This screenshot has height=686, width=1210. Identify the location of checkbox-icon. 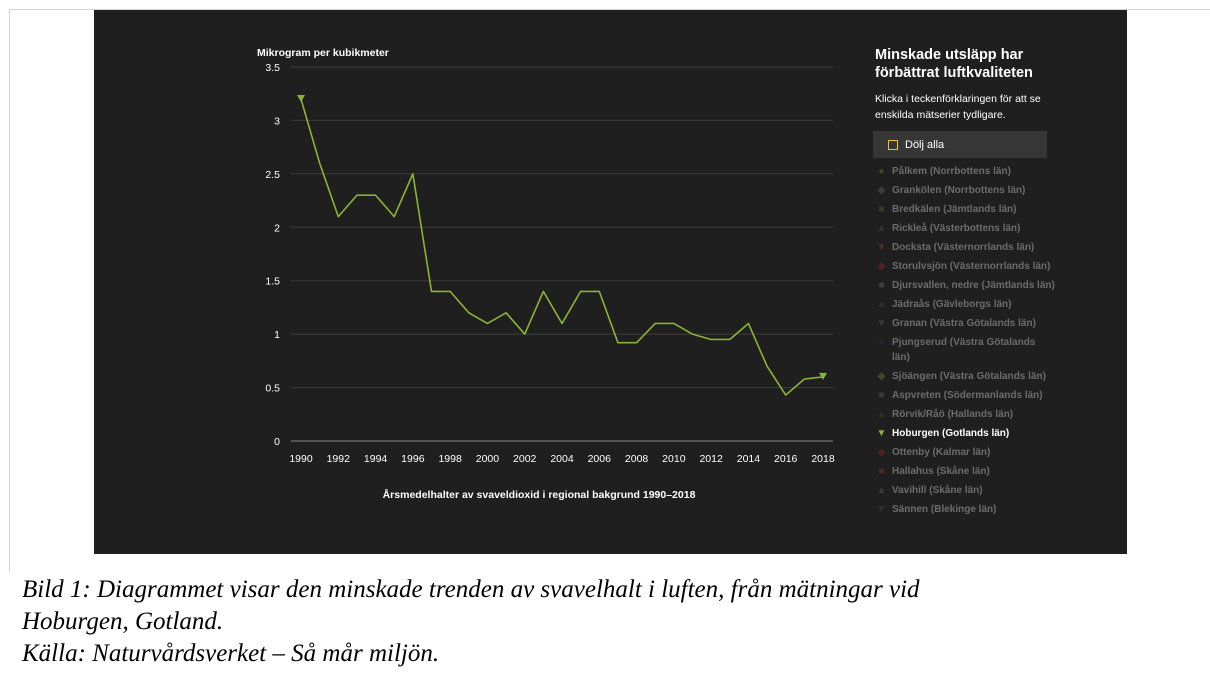
(893, 144).